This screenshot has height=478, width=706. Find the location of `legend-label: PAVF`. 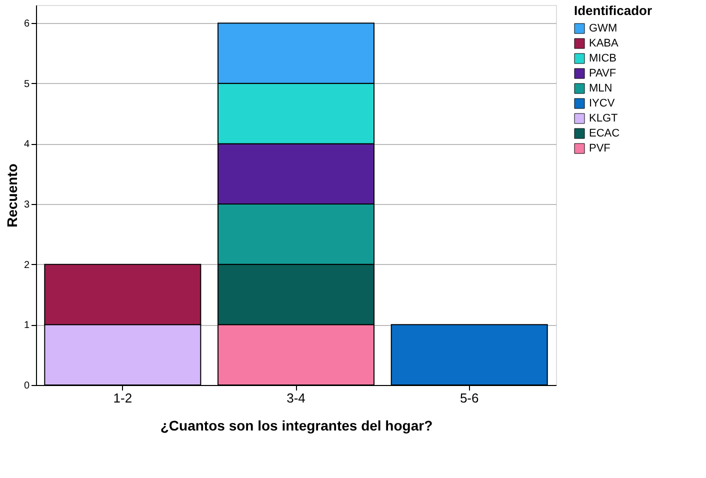

legend-label: PAVF is located at coordinates (602, 74).